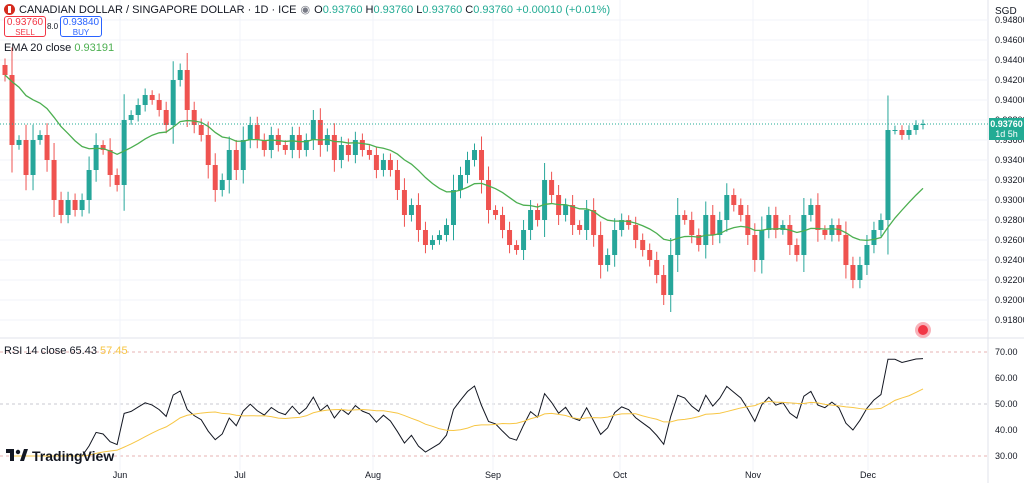  What do you see at coordinates (120, 475) in the screenshot?
I see `time-tick-label: Jun` at bounding box center [120, 475].